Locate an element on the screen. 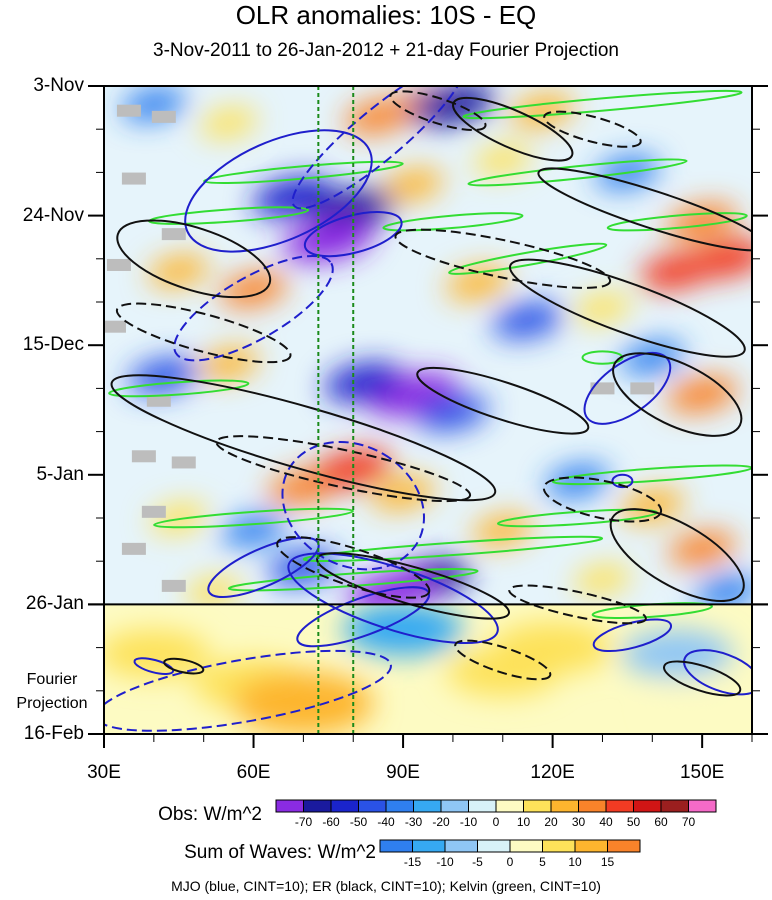 The height and width of the screenshot is (900, 772). y-tick-label: 26-Jan is located at coordinates (54, 604).